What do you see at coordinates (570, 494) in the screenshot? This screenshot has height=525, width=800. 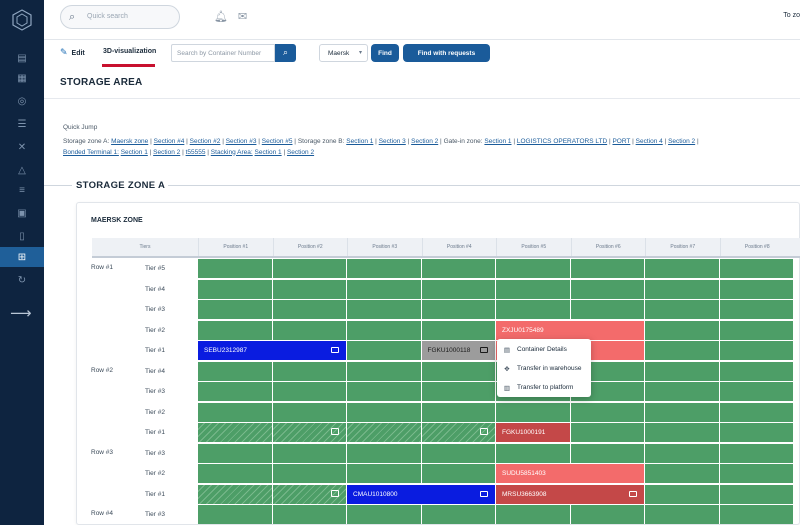 I see `container-slot: MRSU3663908` at bounding box center [570, 494].